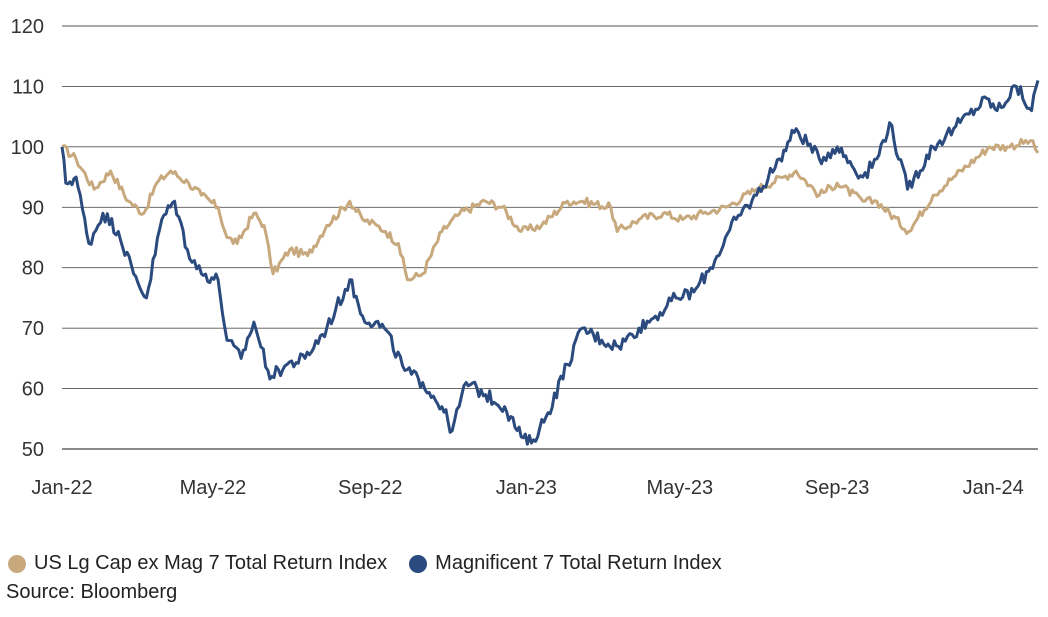  Describe the element at coordinates (27, 238) in the screenshot. I see `y-axis-ticks: 120 110 100 90 80 70 60 50` at that location.